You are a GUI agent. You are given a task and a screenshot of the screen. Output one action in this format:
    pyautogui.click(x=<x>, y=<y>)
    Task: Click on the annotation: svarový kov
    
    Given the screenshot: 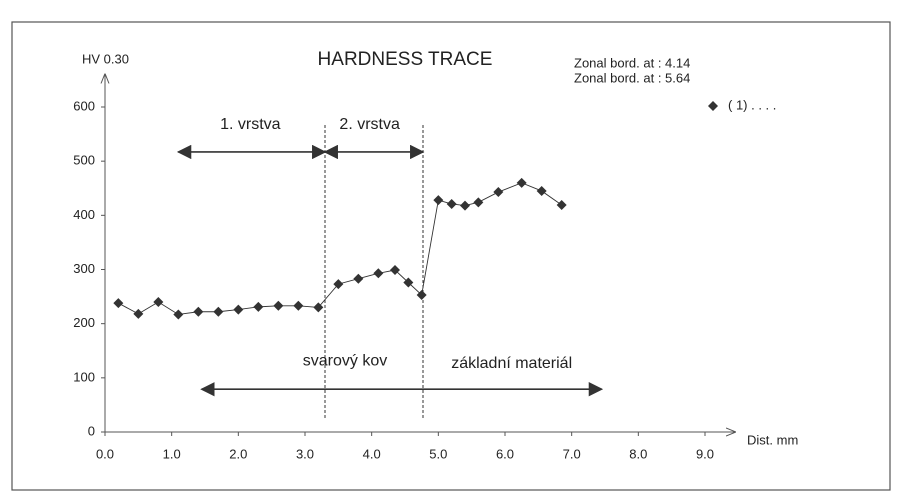 What is the action you would take?
    pyautogui.click(x=345, y=360)
    